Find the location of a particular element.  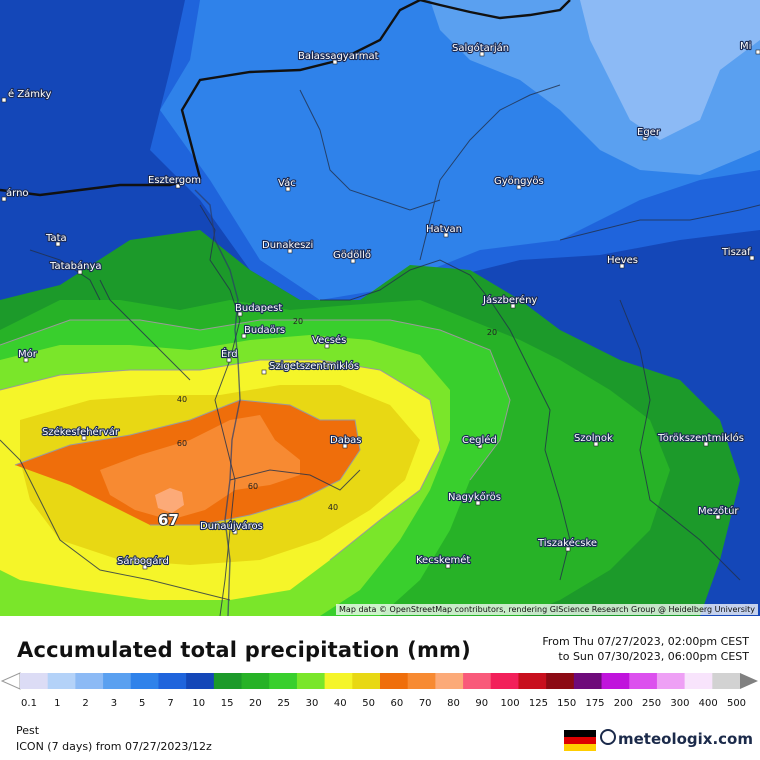

isoline-label: 20 is located at coordinates (492, 332).